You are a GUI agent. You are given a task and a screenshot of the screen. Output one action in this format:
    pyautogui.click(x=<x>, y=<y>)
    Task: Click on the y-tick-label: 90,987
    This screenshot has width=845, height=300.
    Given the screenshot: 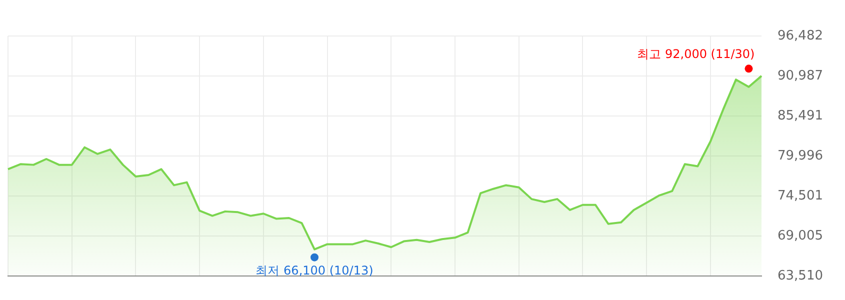 What is the action you would take?
    pyautogui.click(x=801, y=76)
    